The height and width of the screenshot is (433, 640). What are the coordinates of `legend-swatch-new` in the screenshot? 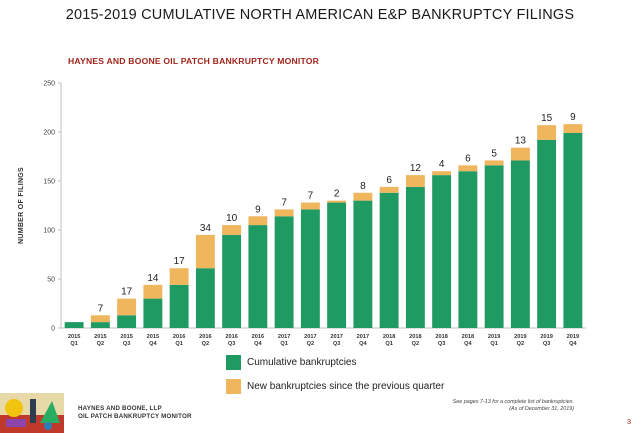 It's located at (233, 386).